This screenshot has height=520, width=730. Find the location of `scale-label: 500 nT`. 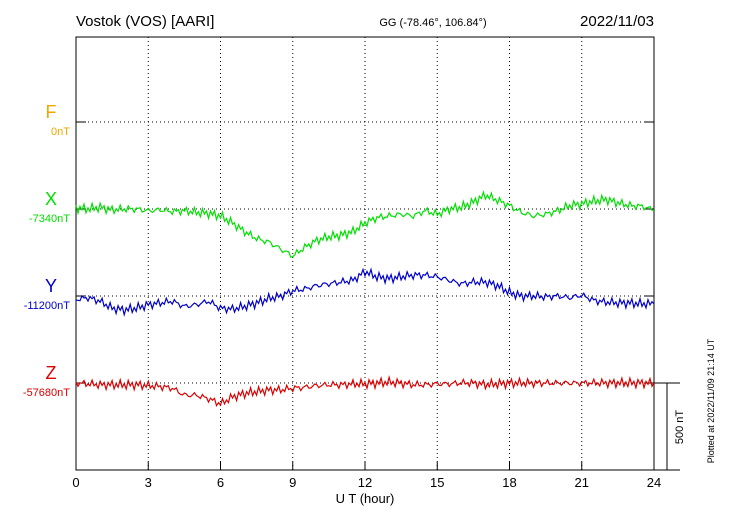

scale-label: 500 nT is located at coordinates (680, 427).